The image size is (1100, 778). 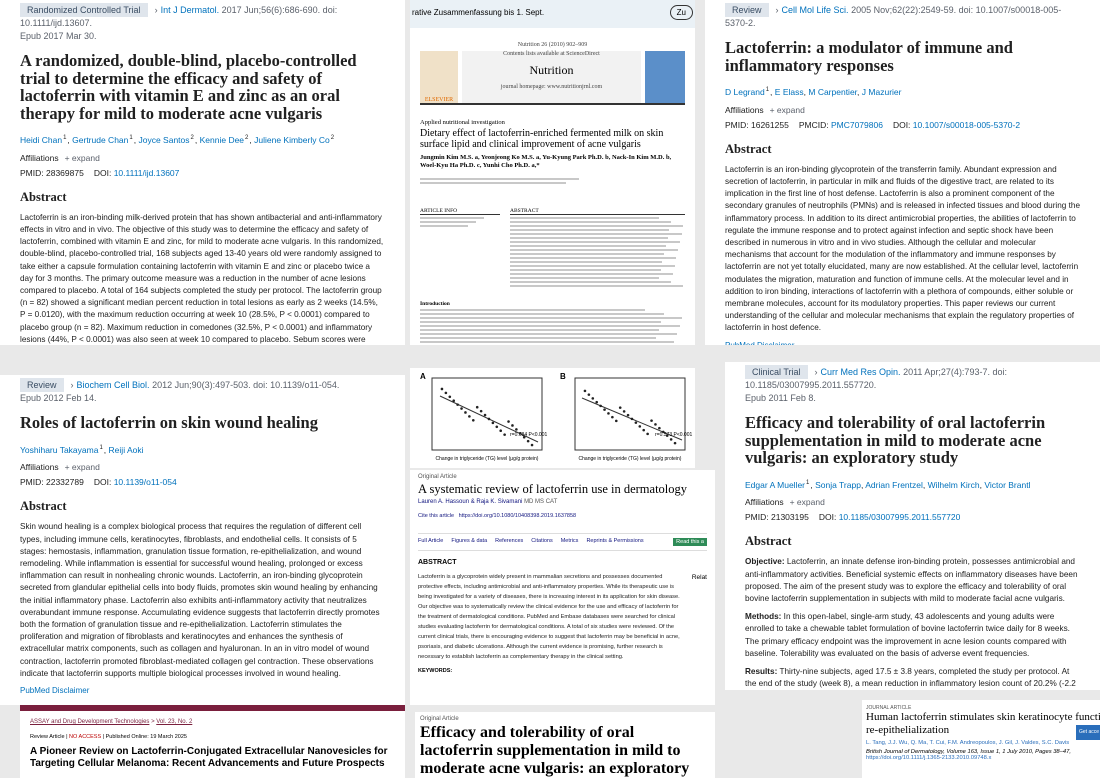 What do you see at coordinates (881, 91) in the screenshot?
I see `author: J Mazurier` at bounding box center [881, 91].